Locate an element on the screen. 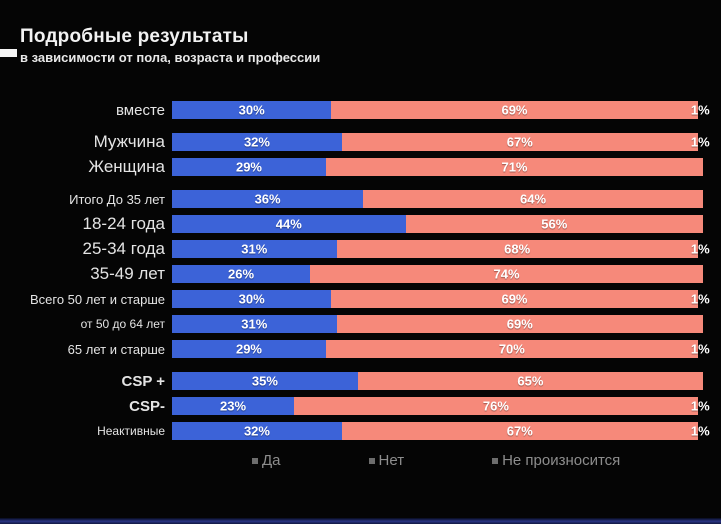  legend-item-label: Нет is located at coordinates (391, 460).